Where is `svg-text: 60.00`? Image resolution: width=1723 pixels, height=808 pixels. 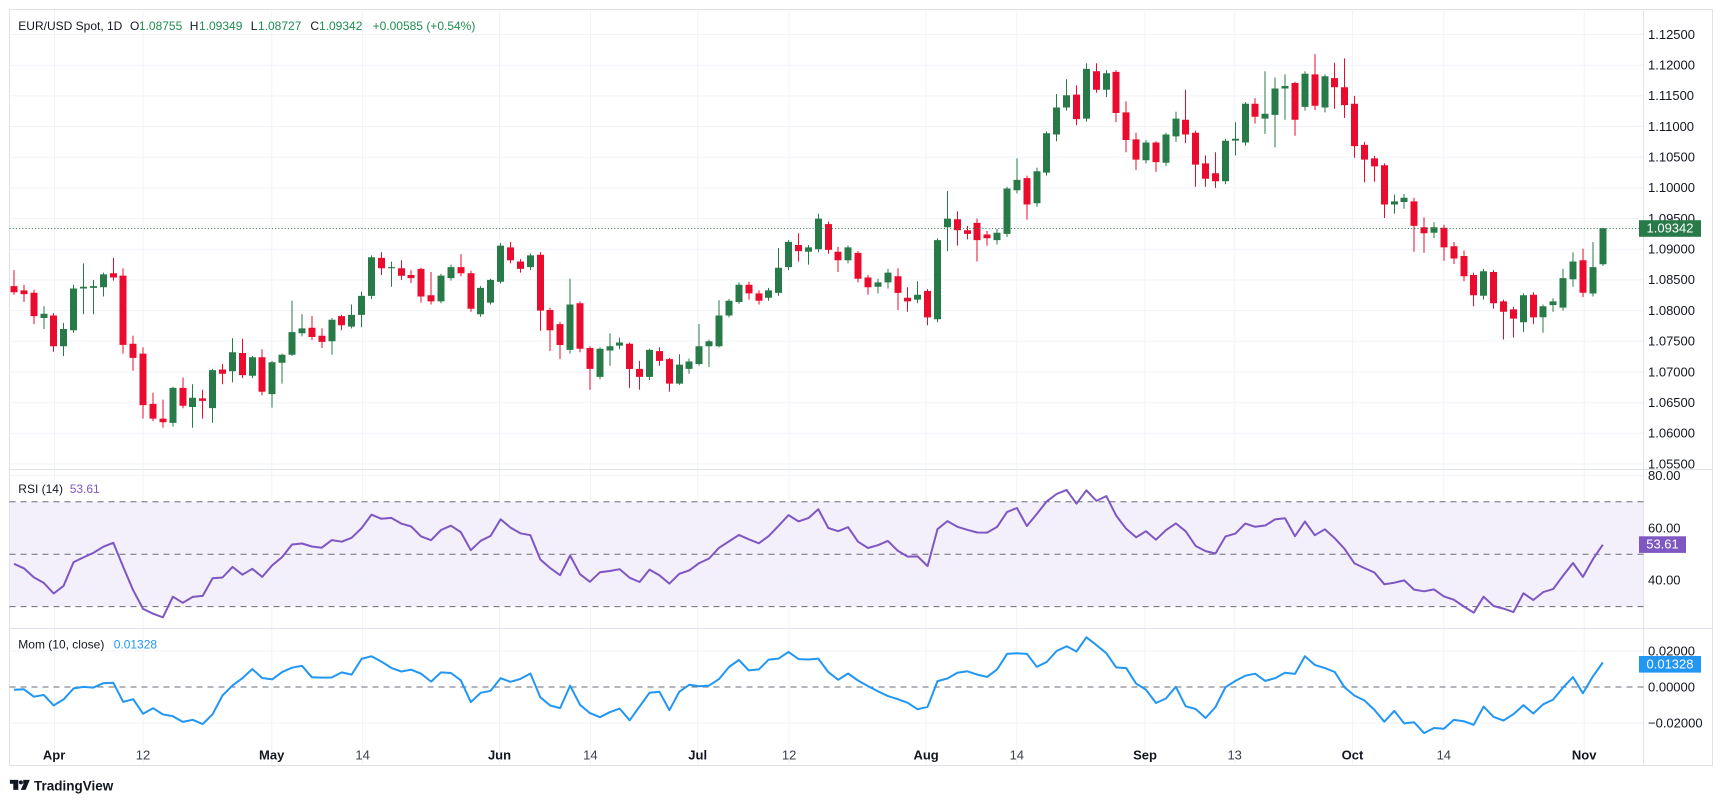 svg-text: 60.00 is located at coordinates (1664, 527).